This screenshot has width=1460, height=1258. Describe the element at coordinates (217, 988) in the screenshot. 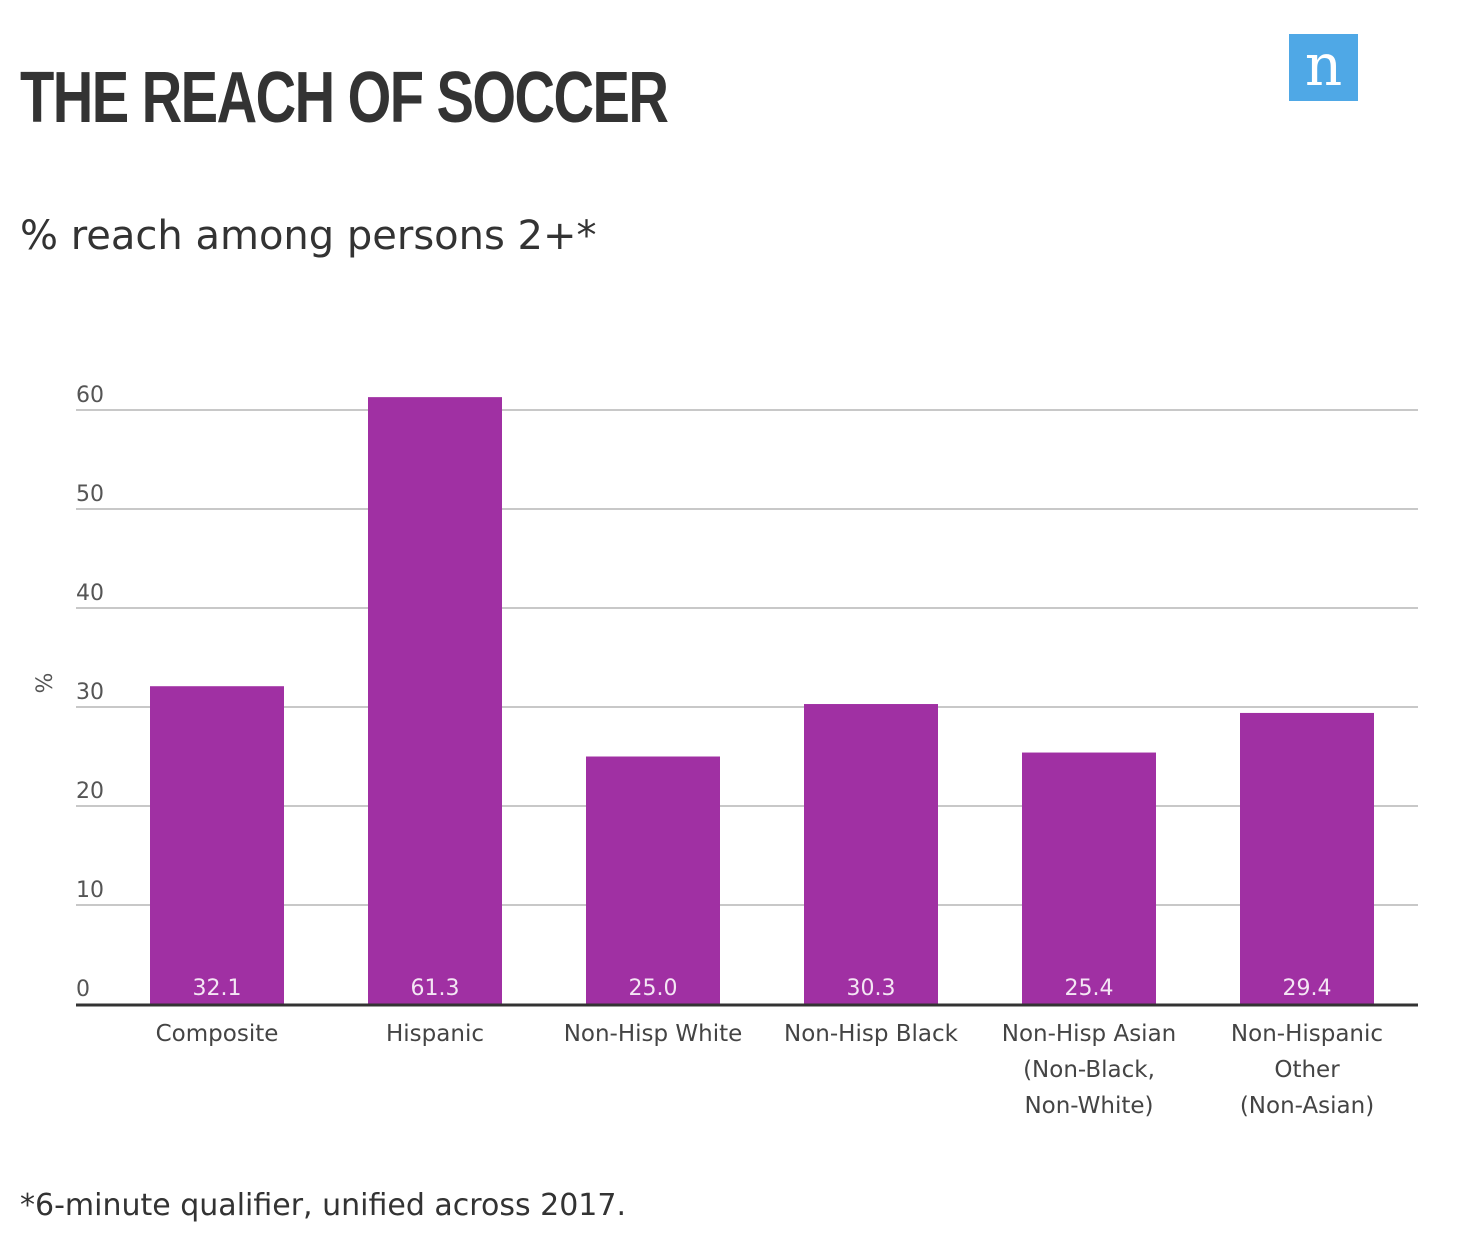

I see `data-label: 32.1` at that location.